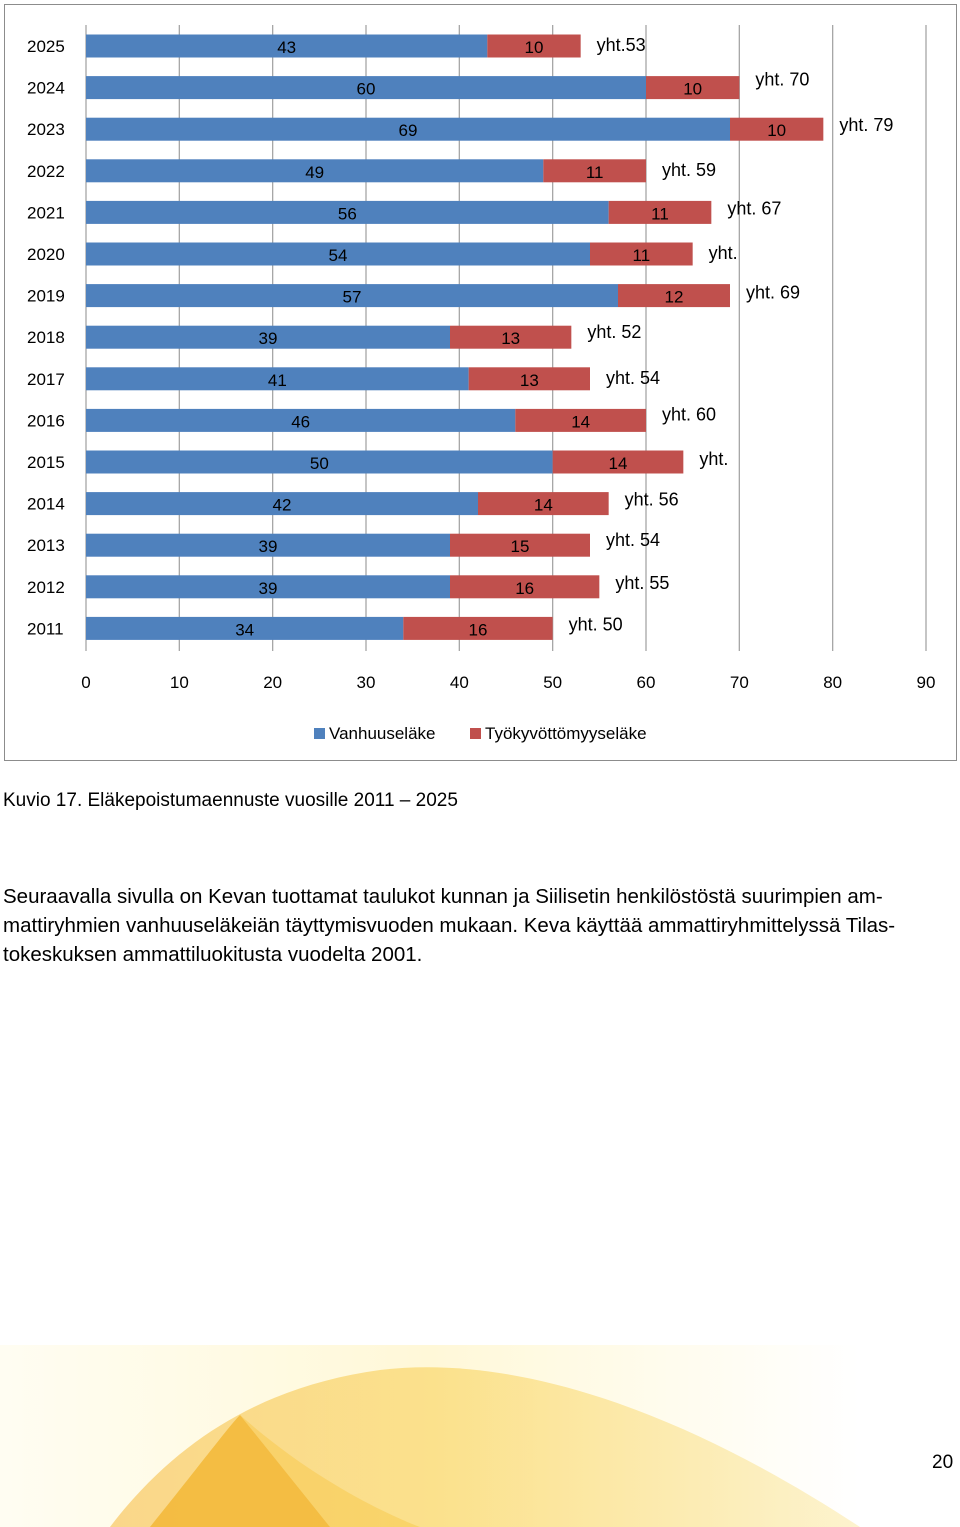  Describe the element at coordinates (646, 682) in the screenshot. I see `x-tick-label: 60` at that location.